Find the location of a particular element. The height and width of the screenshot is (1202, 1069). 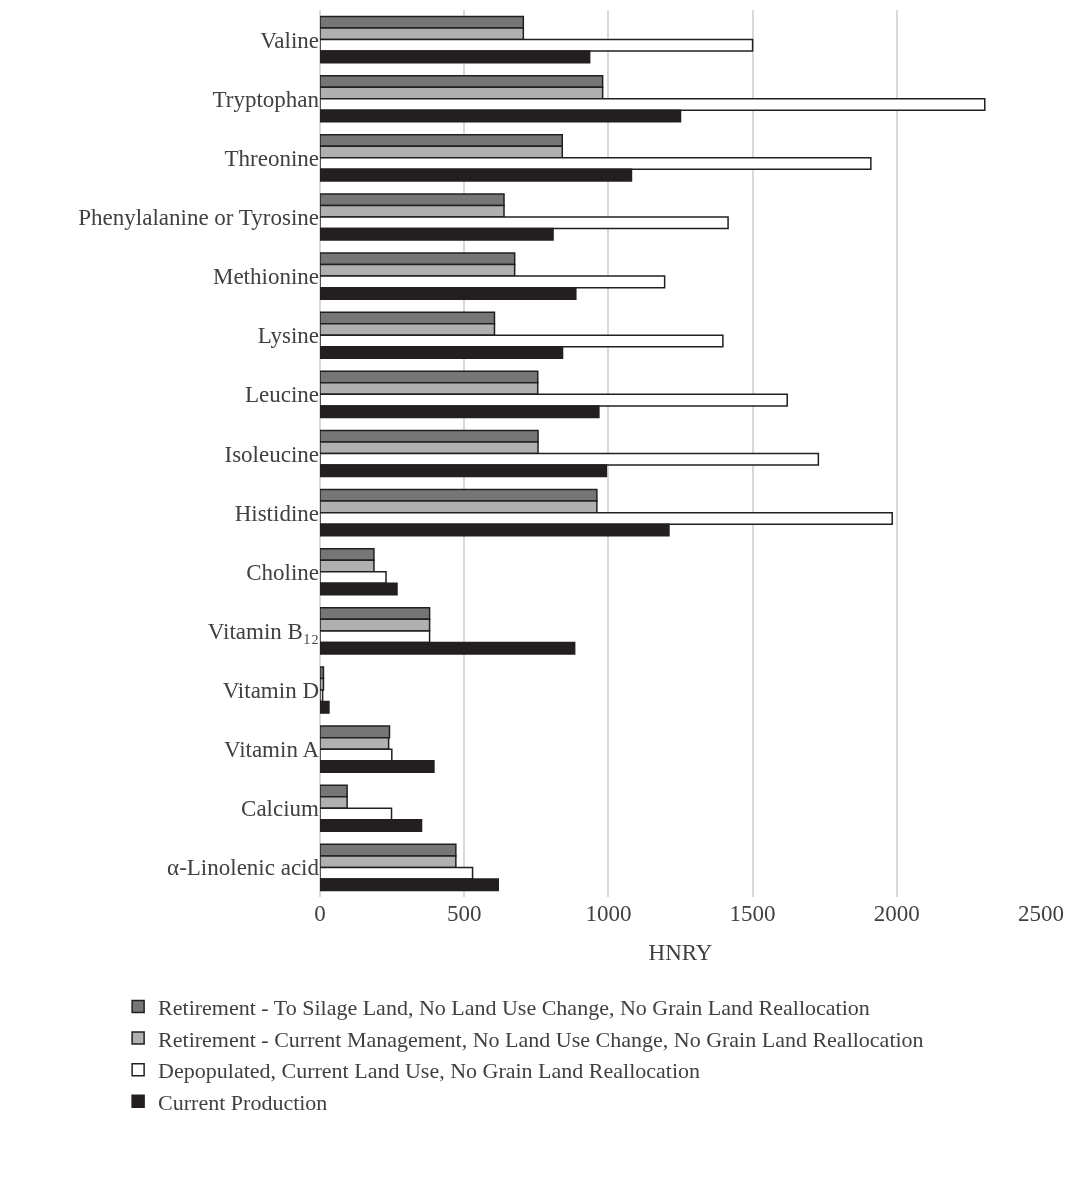

x-tick-label: 2000 is located at coordinates (896, 913).